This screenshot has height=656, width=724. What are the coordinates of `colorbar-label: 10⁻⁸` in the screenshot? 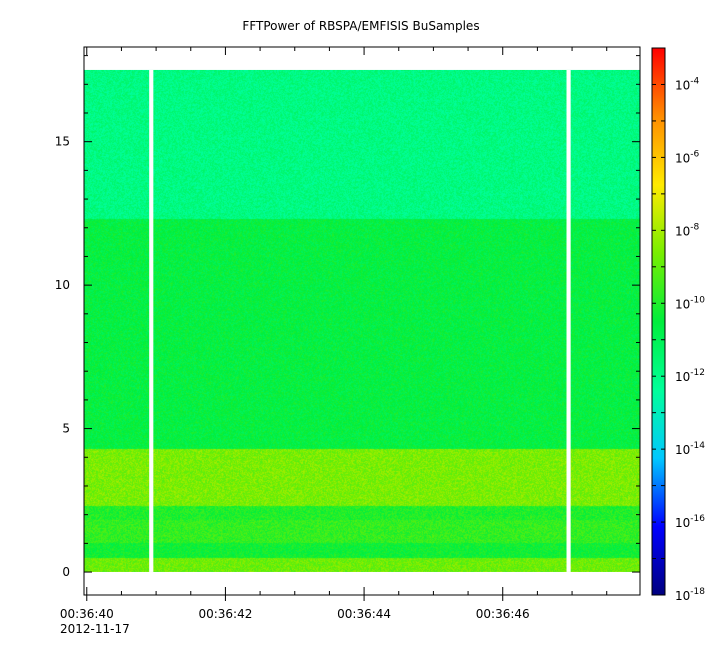 It's located at (687, 230).